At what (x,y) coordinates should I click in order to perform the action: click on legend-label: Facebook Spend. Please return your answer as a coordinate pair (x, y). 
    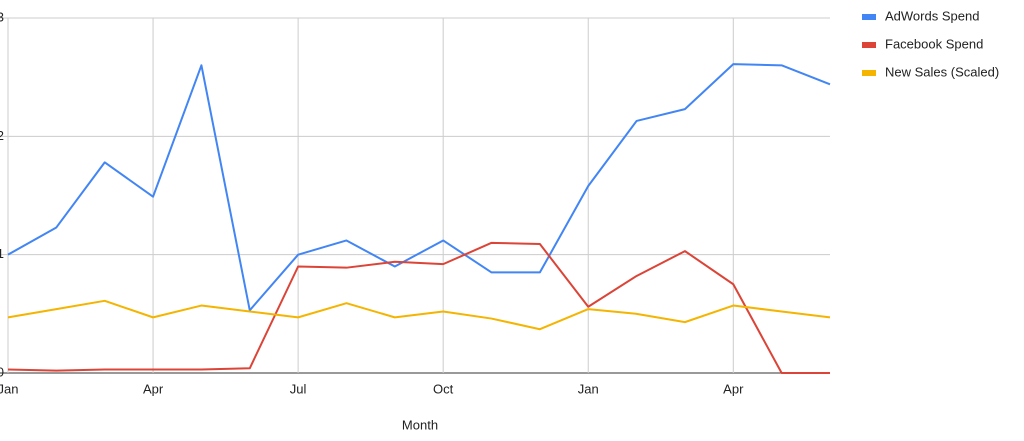
    Looking at the image, I should click on (934, 43).